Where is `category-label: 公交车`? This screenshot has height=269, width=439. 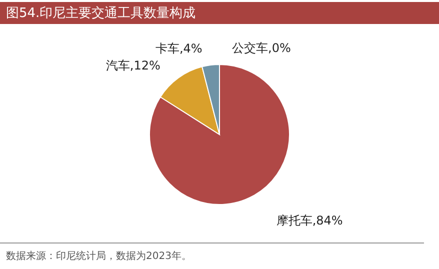 category-label: 公交车 is located at coordinates (250, 48).